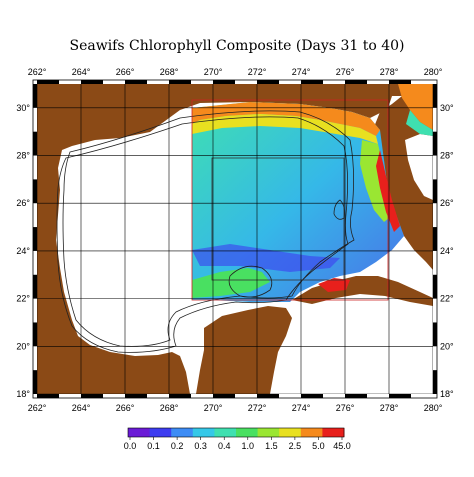 The width and height of the screenshot is (474, 477). I want to click on colorbar: 0.0 0.1 0.2 0.3 0.4 1.0 1.5 2.5 5.0 45.0, so click(237, 439).